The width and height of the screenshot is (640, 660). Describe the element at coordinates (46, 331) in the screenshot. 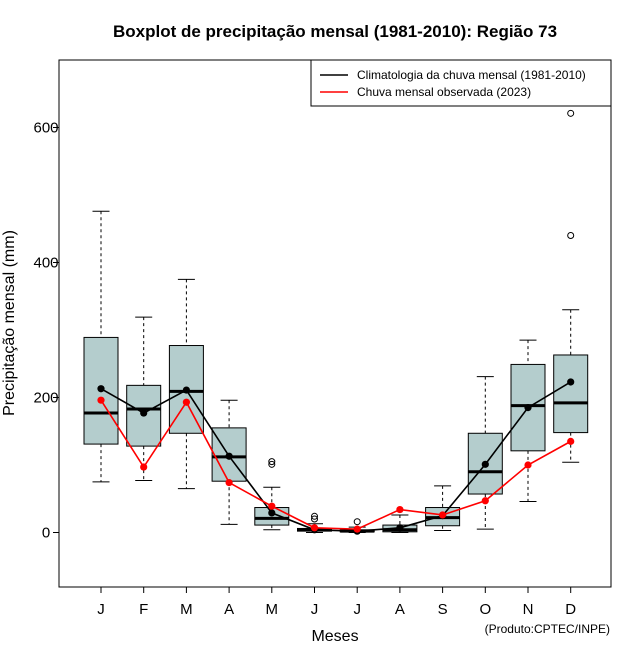

I see `y-axis: 0 200 400 600` at that location.